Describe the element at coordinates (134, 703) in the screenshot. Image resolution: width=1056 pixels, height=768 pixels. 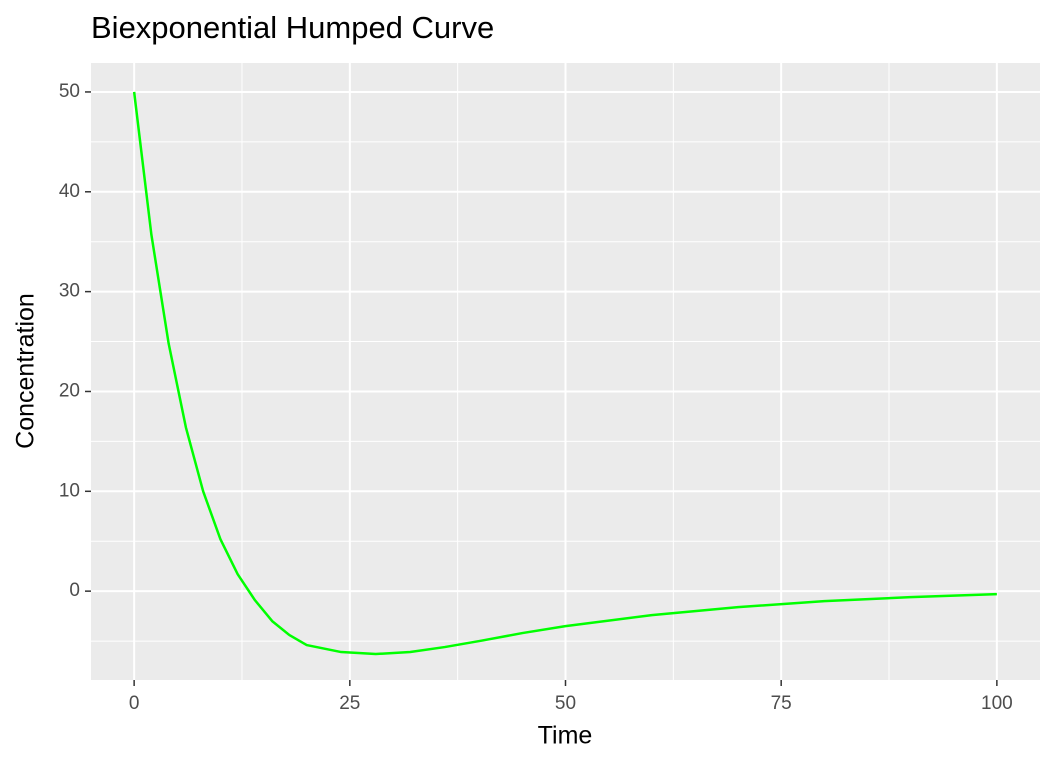
I see `x-tick-label: 0` at that location.